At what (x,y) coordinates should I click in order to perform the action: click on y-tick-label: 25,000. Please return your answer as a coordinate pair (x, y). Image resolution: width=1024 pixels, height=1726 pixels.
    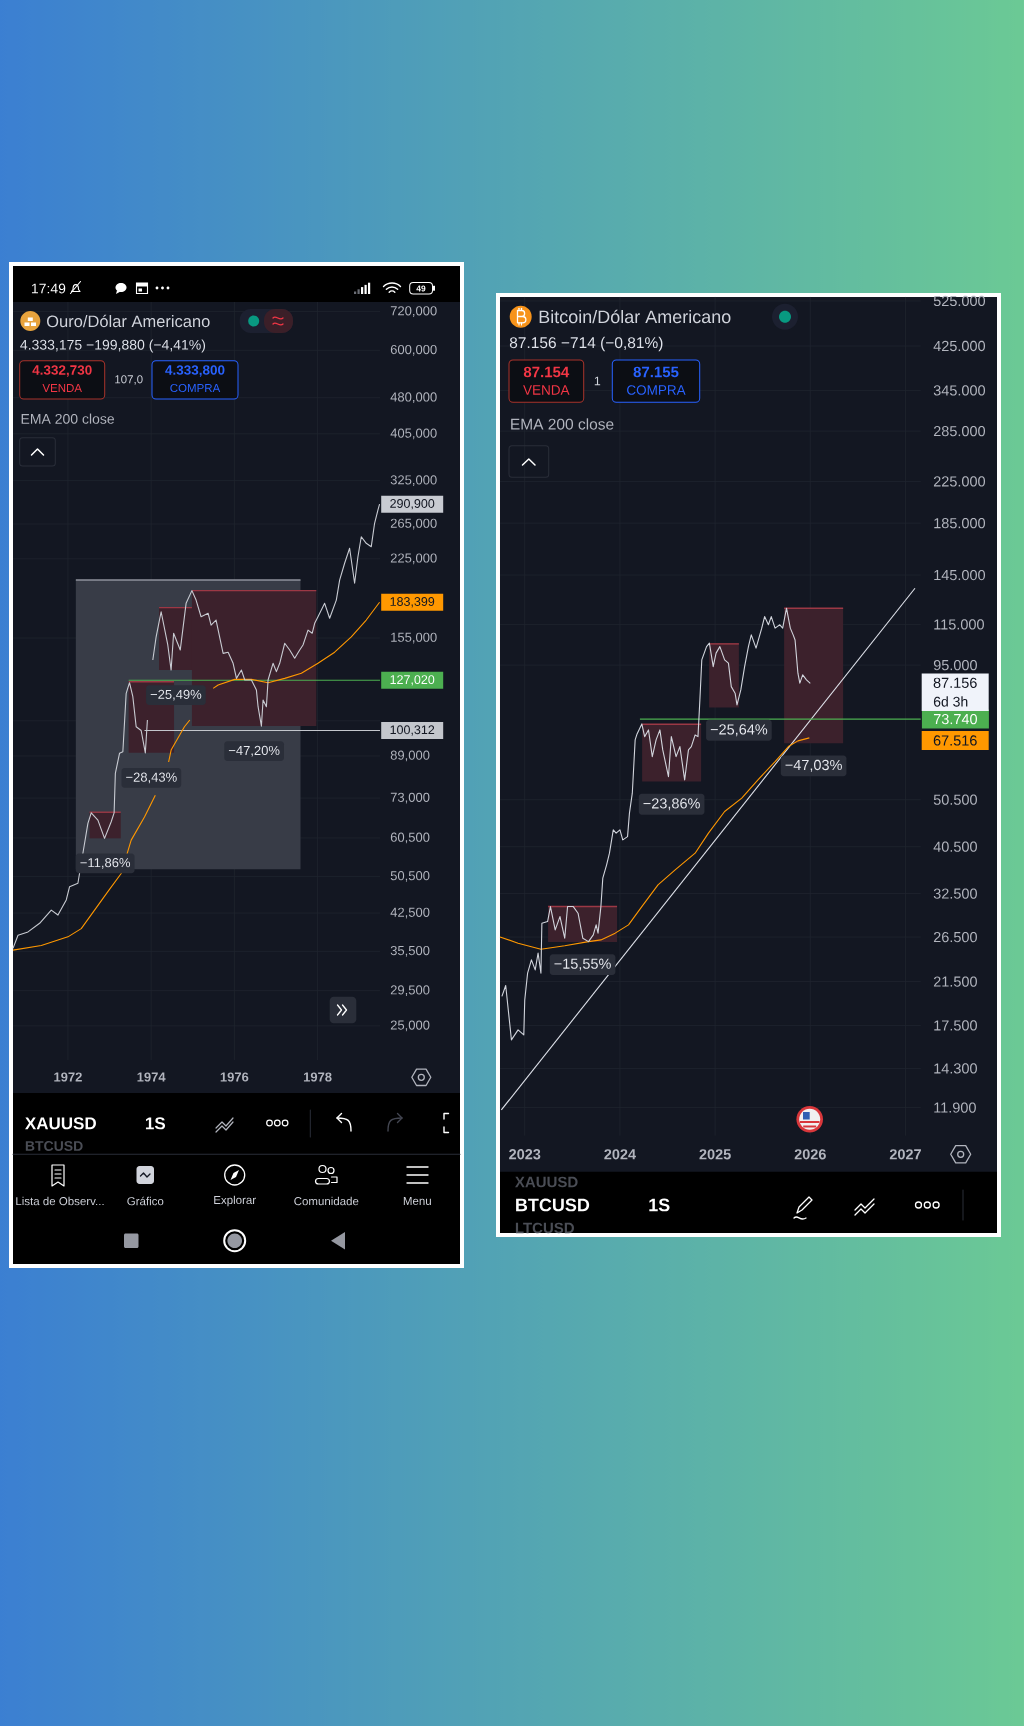
    Looking at the image, I should click on (410, 1026).